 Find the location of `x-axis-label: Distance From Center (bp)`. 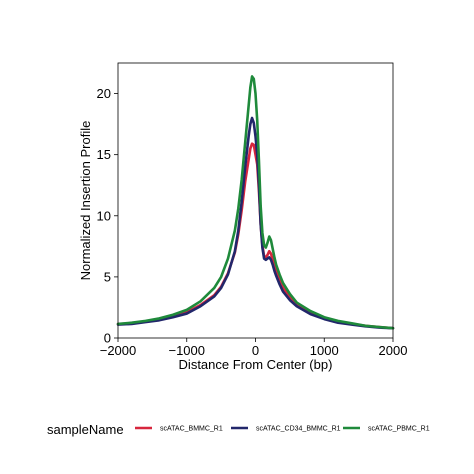

x-axis-label: Distance From Center (bp) is located at coordinates (256, 364).